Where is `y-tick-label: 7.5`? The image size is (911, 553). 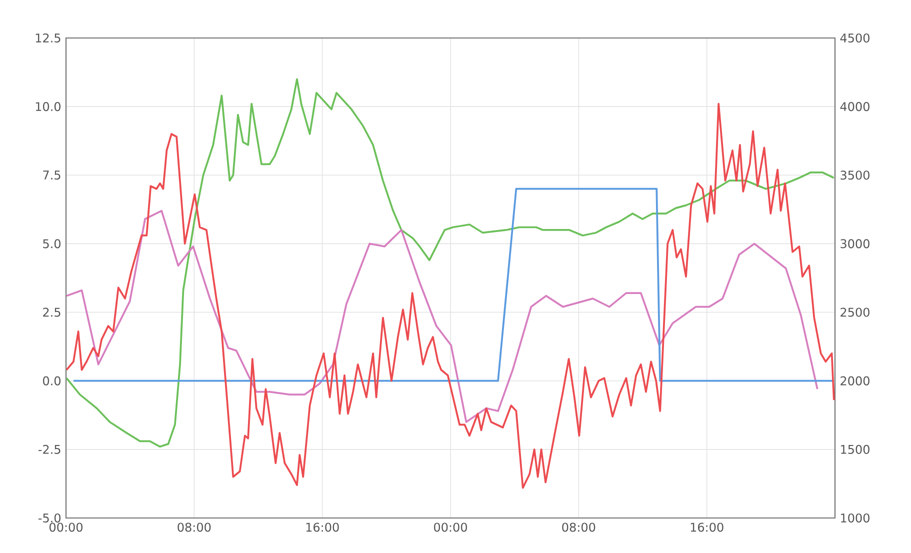
y-tick-label: 7.5 is located at coordinates (51, 175).